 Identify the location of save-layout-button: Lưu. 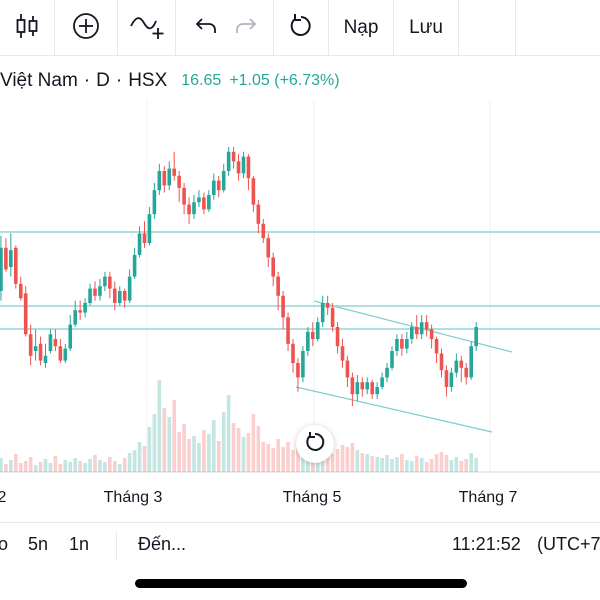
(426, 27).